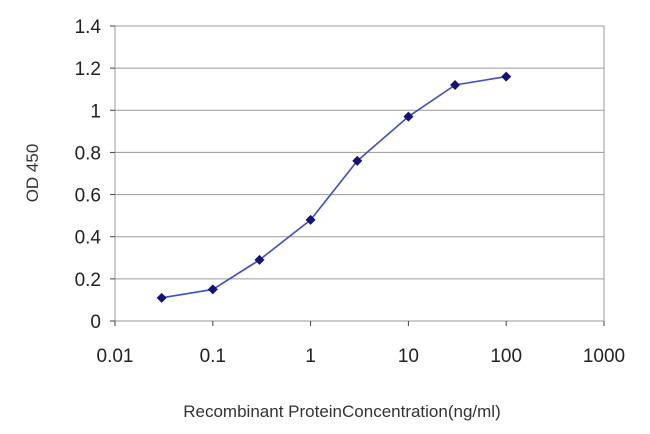 The image size is (650, 434). I want to click on x-axis-ticks: 0.01 0.1 1 10 100 1000, so click(361, 344).